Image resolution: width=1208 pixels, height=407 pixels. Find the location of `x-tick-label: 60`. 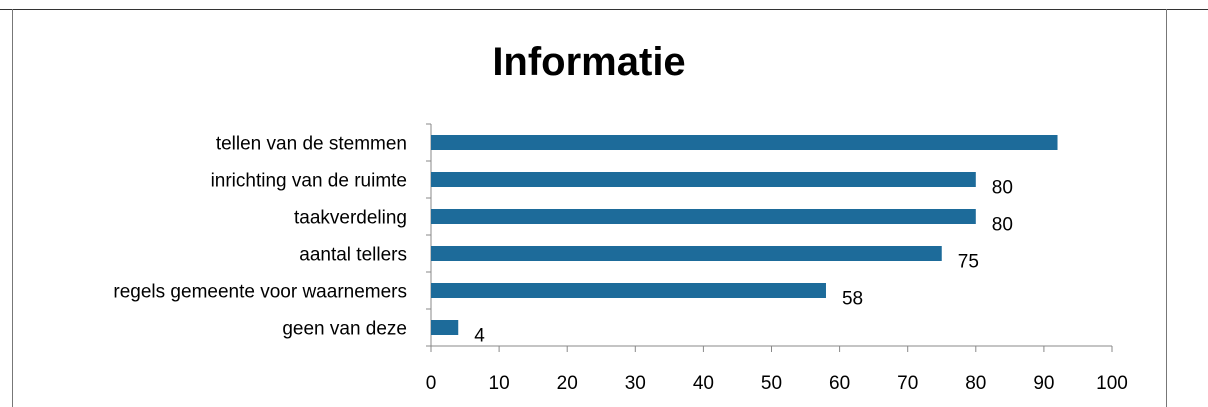

x-tick-label: 60 is located at coordinates (839, 383).